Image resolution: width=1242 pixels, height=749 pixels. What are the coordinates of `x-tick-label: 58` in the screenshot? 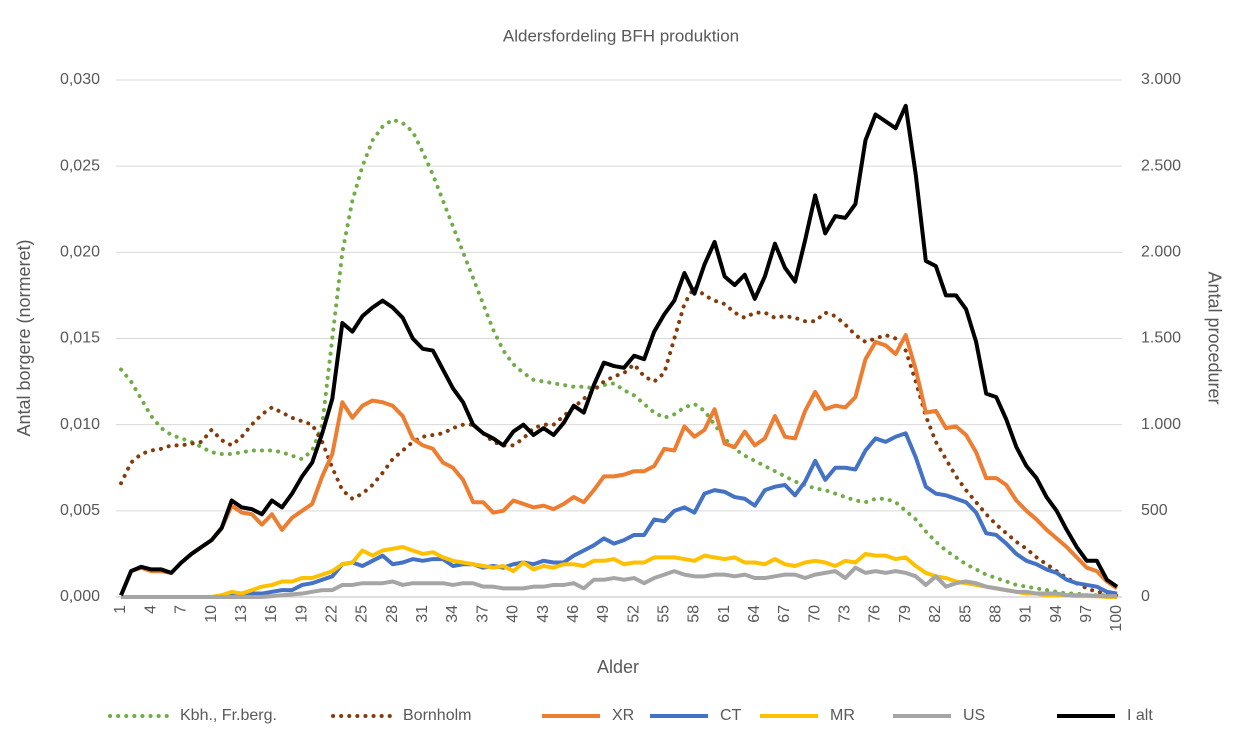 It's located at (694, 614).